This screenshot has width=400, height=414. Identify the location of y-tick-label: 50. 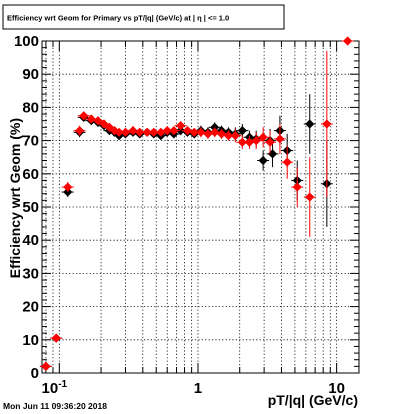
(30, 207).